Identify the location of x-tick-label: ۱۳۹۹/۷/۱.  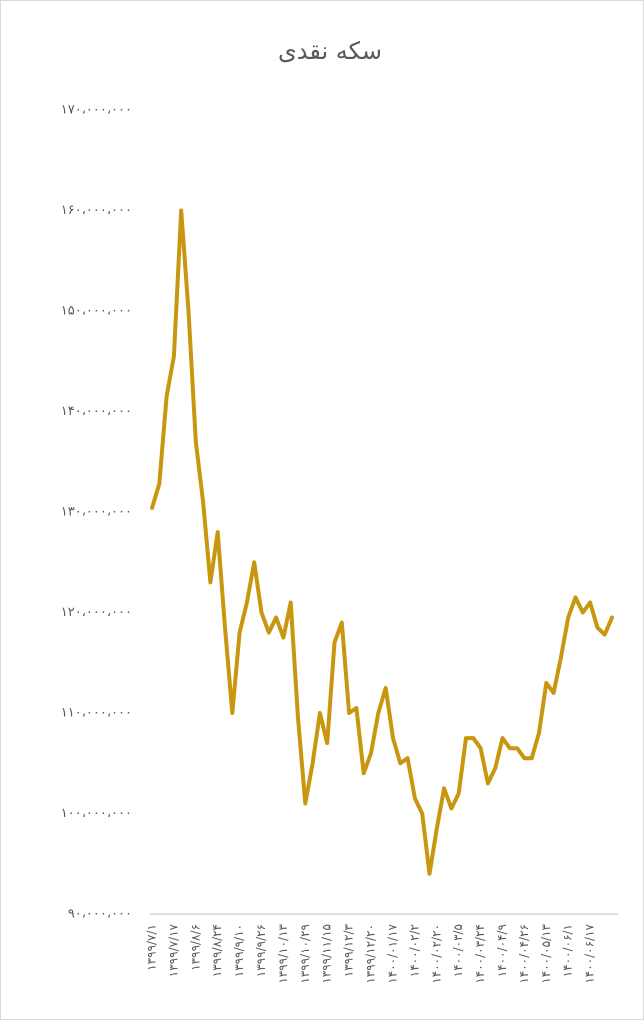
(152, 947).